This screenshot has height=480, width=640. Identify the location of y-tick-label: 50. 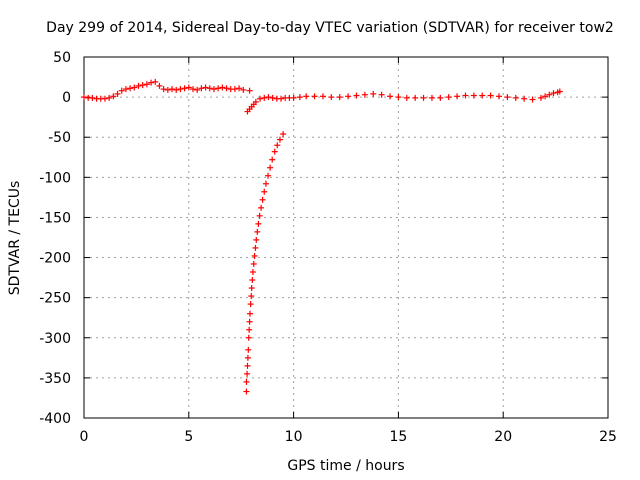
(62, 58).